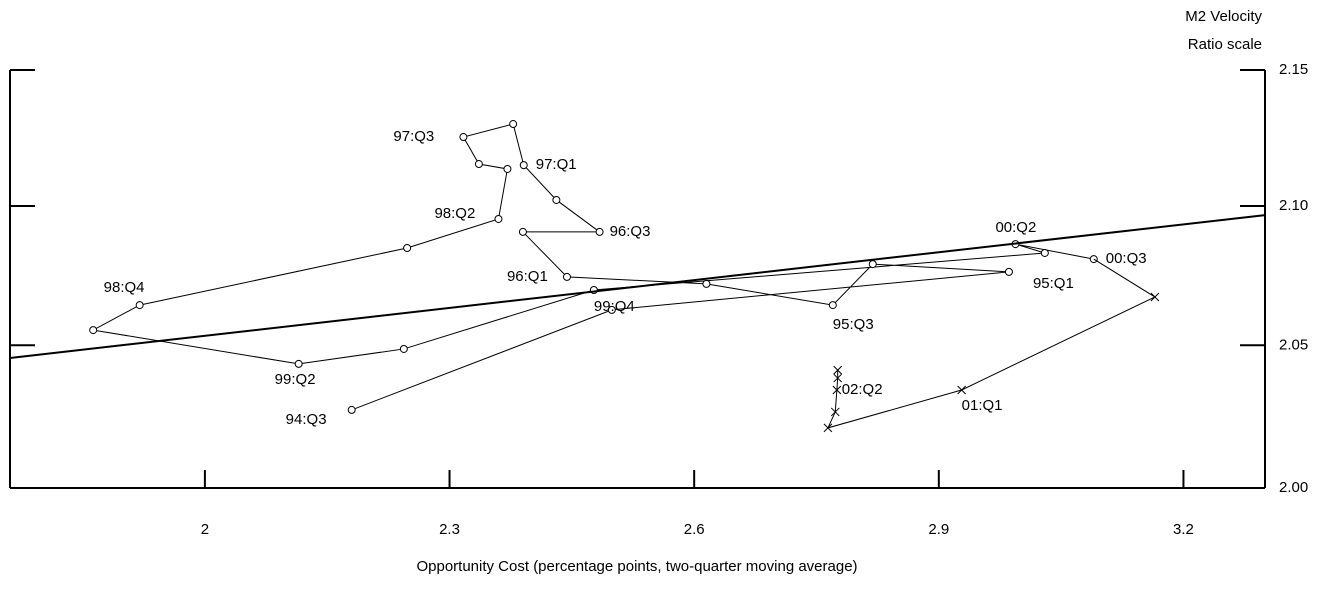 The width and height of the screenshot is (1324, 593). Describe the element at coordinates (454, 213) in the screenshot. I see `point-label: 98:Q2` at that location.